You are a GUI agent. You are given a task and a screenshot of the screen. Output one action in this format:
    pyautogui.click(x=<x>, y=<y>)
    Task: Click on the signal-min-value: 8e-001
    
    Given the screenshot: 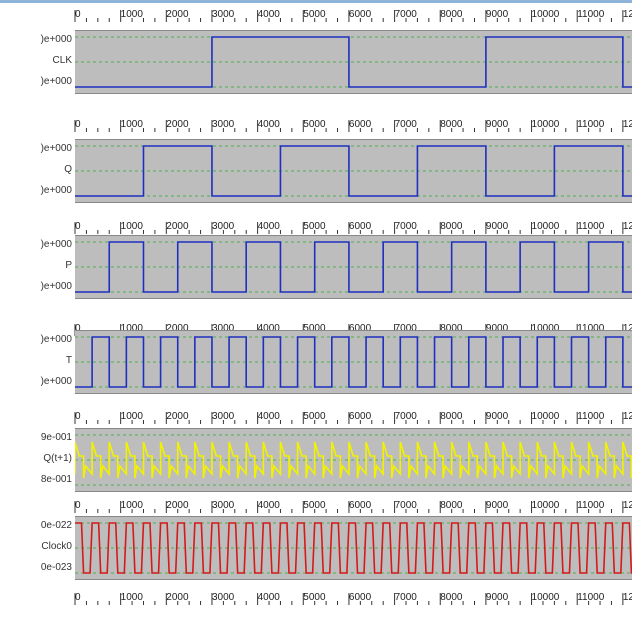 What is the action you would take?
    pyautogui.click(x=56, y=479)
    